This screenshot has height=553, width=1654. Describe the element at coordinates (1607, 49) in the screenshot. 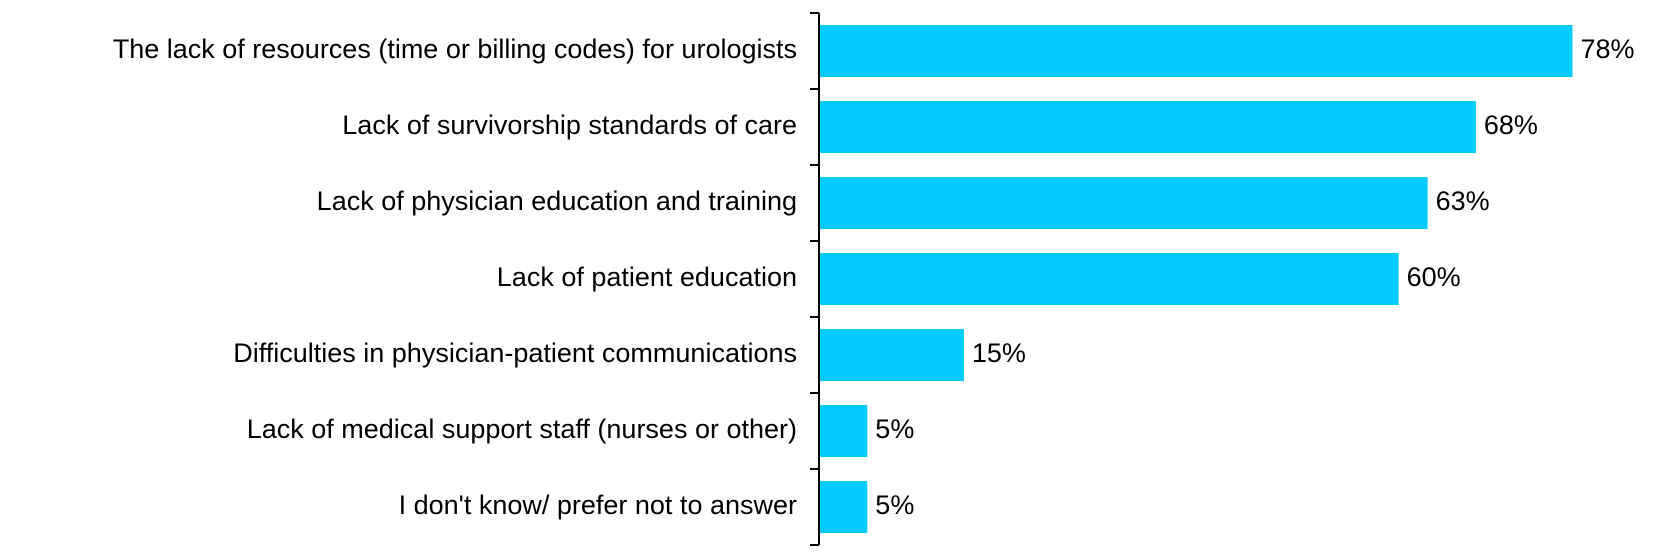

I see `value-label: 78%` at that location.